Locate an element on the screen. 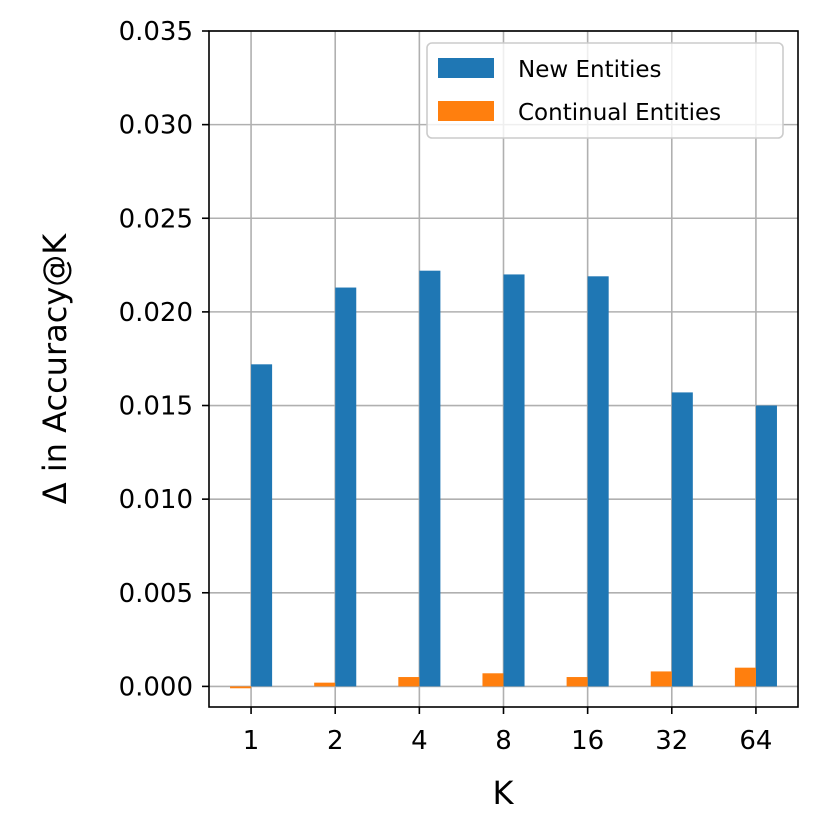  x-tick-label: 16 is located at coordinates (587, 741).